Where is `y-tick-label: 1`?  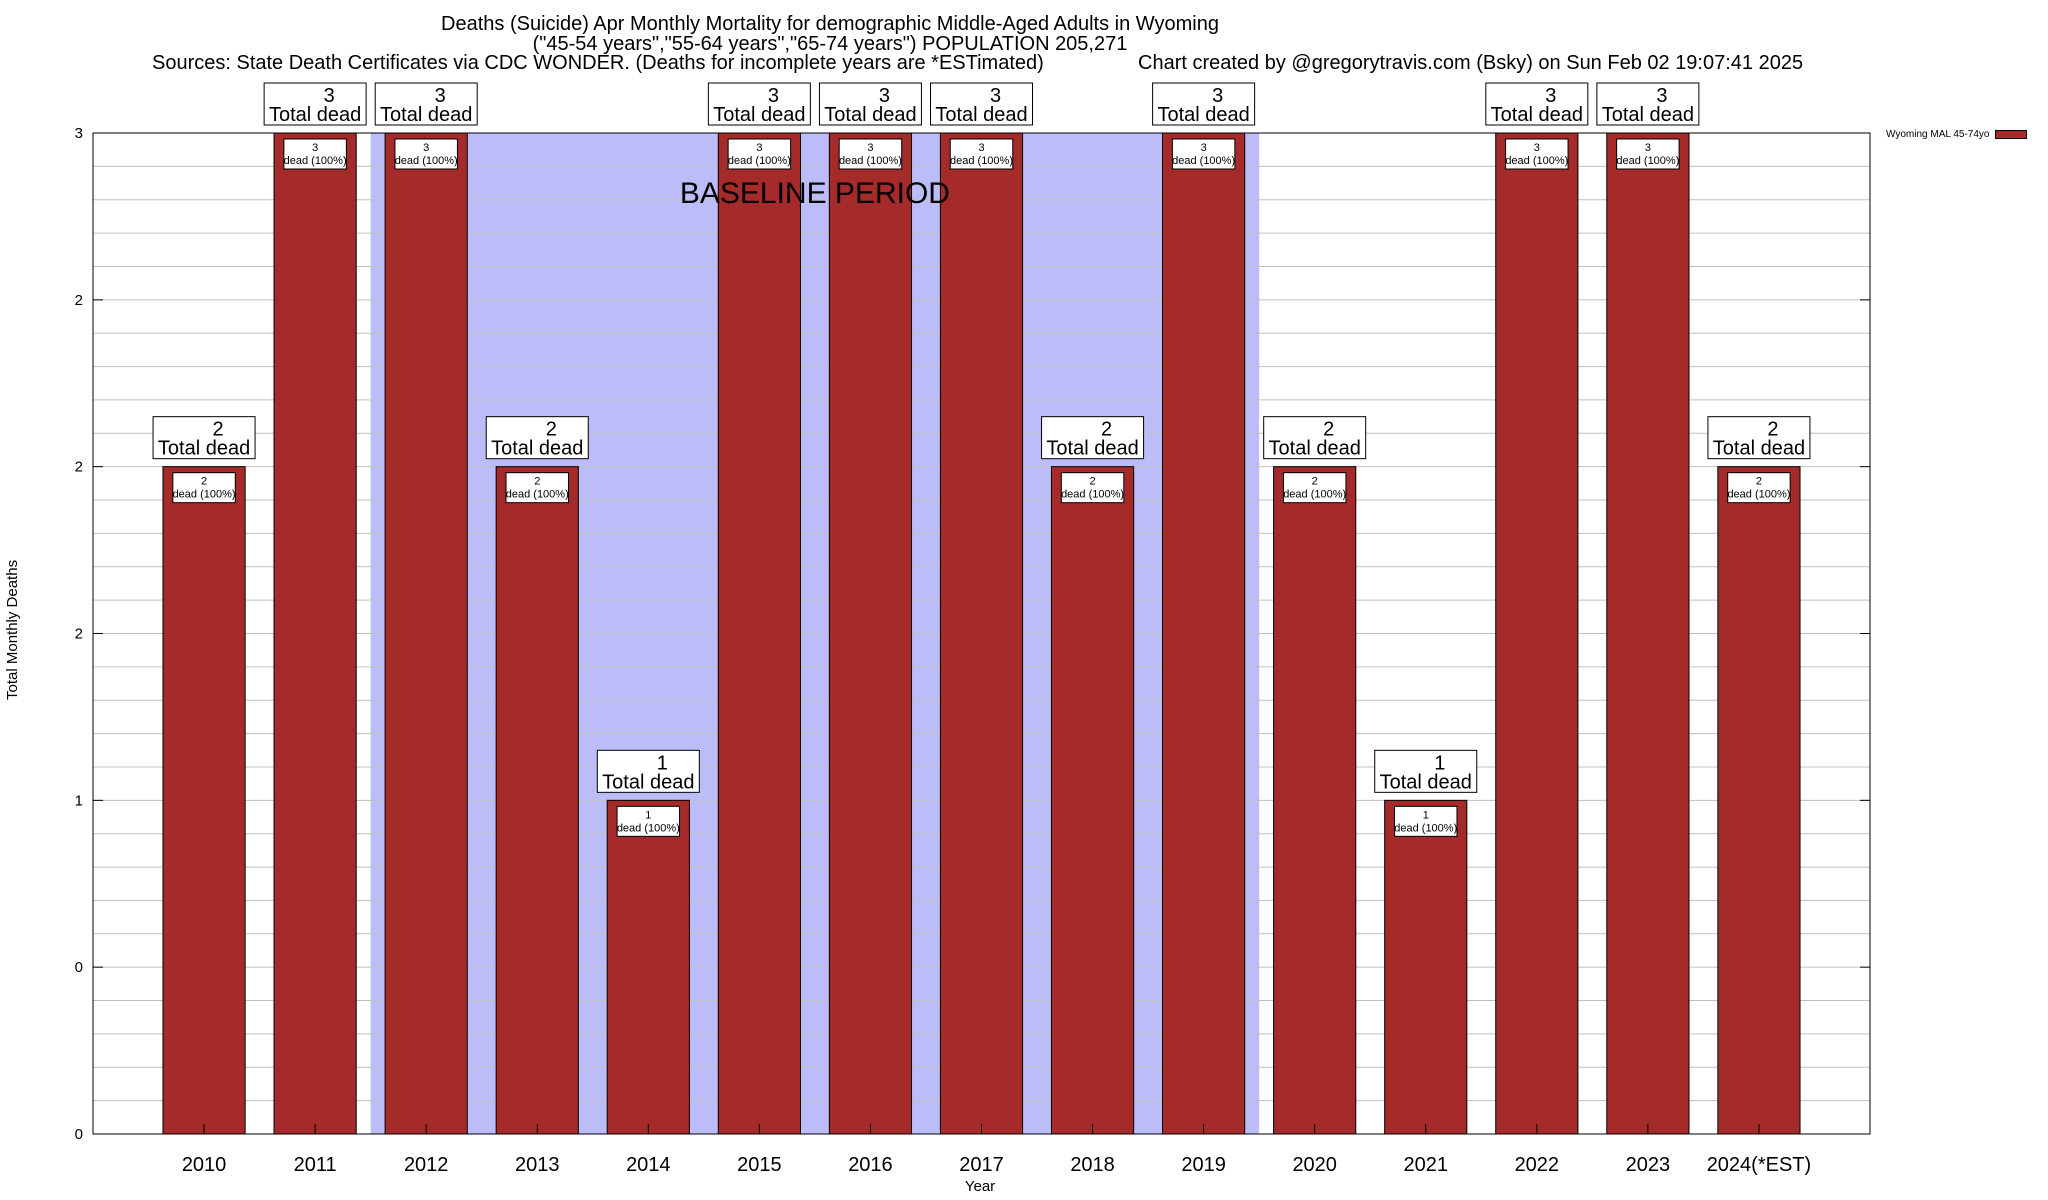
y-tick-label: 1 is located at coordinates (79, 800).